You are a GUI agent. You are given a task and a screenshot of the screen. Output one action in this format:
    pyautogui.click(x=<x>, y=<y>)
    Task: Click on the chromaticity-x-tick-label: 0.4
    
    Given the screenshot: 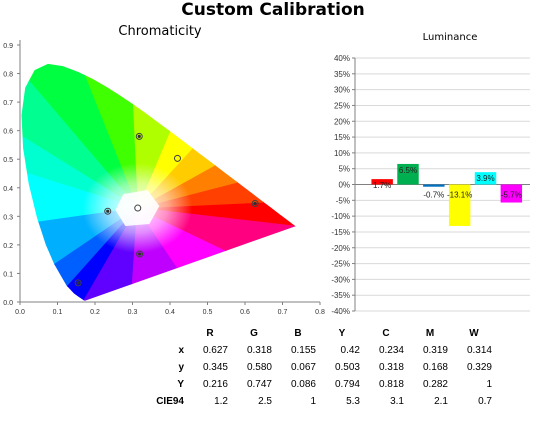 What is the action you would take?
    pyautogui.click(x=170, y=312)
    